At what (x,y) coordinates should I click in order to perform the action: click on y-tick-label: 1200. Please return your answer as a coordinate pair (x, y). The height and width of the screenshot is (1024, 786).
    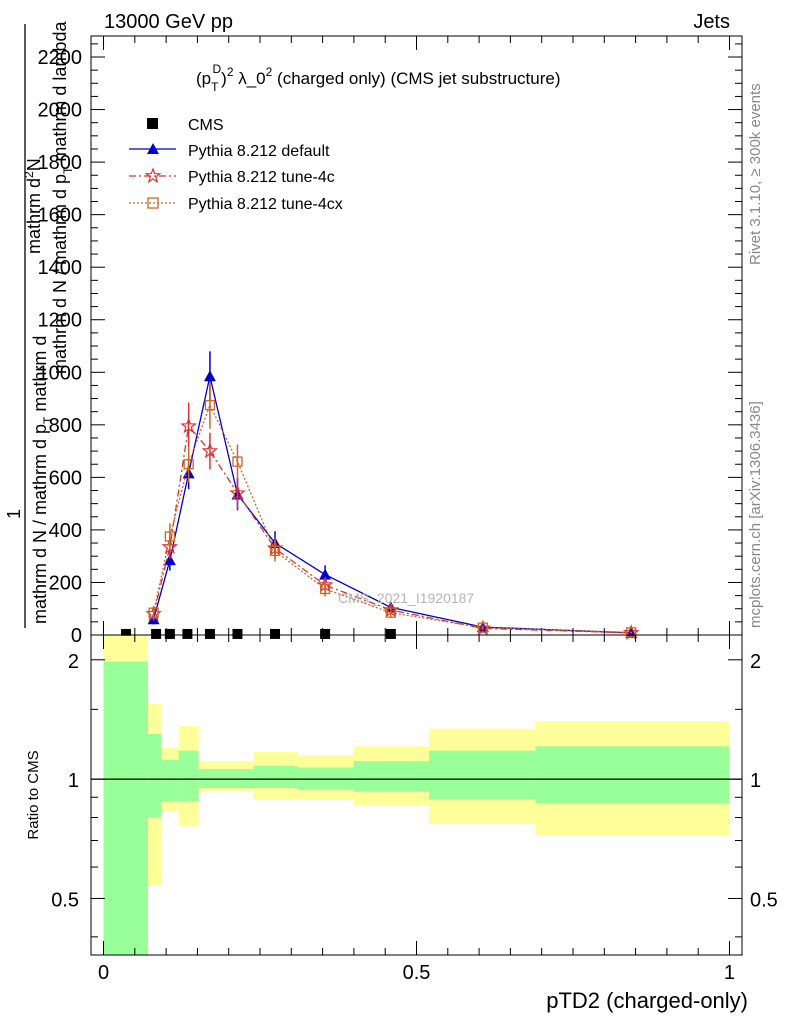
    Looking at the image, I should click on (60, 321).